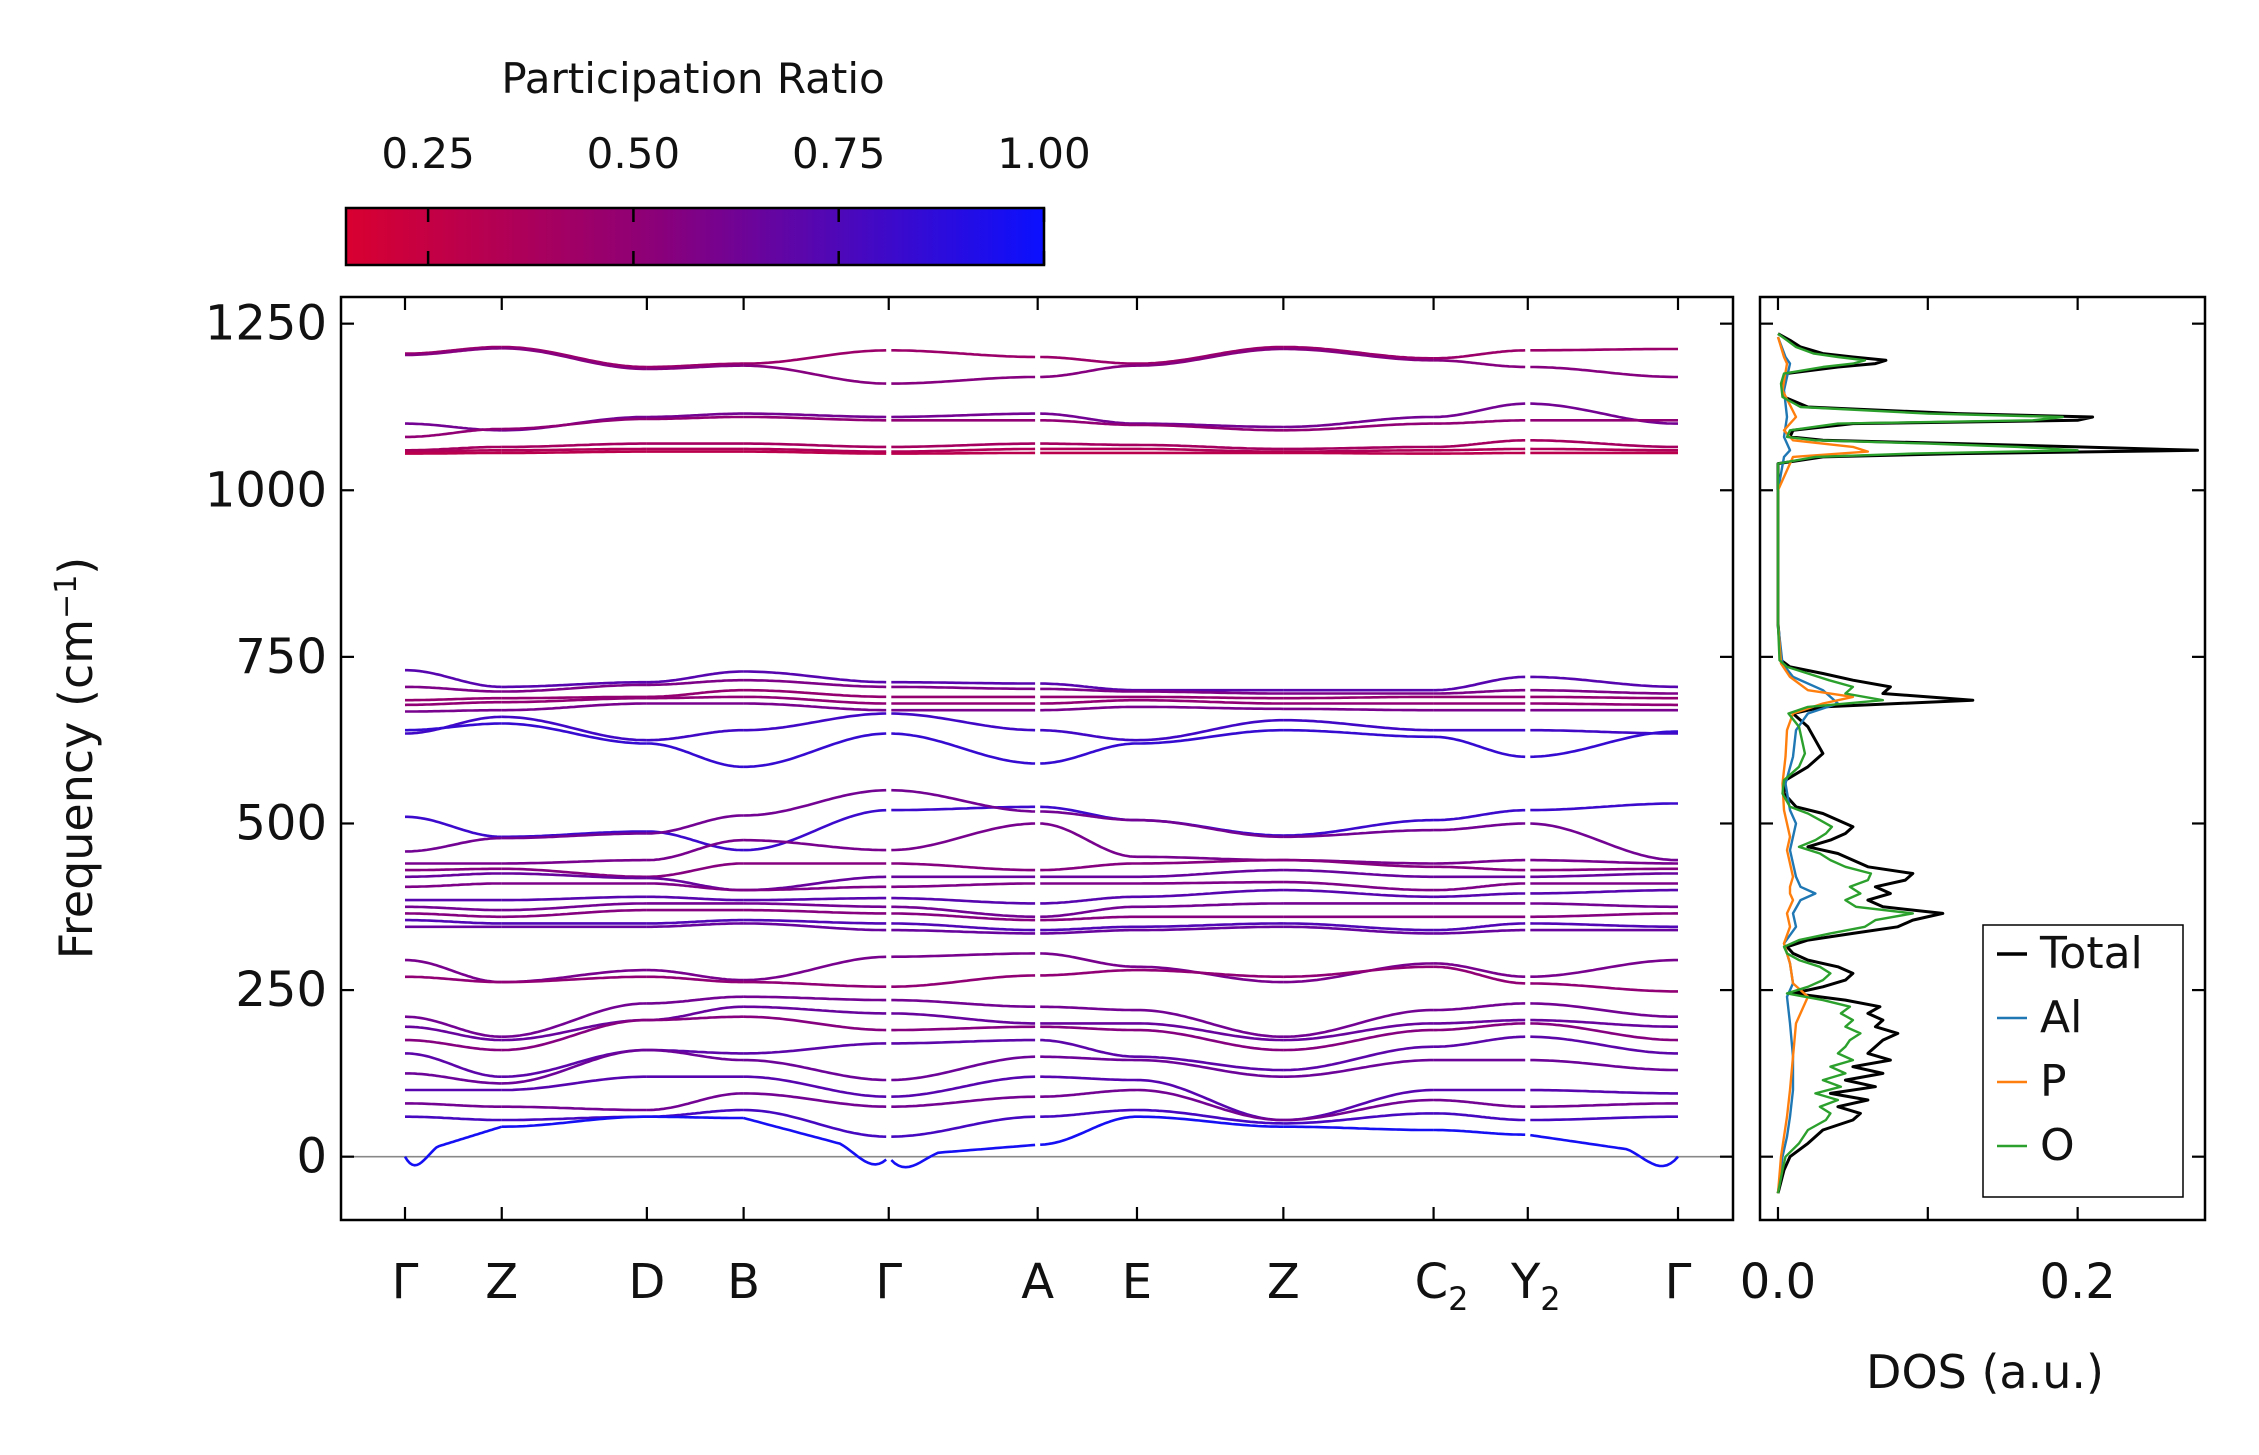 The height and width of the screenshot is (1455, 2259). Describe the element at coordinates (2061, 1017) in the screenshot. I see `legend-label-al: Al` at that location.